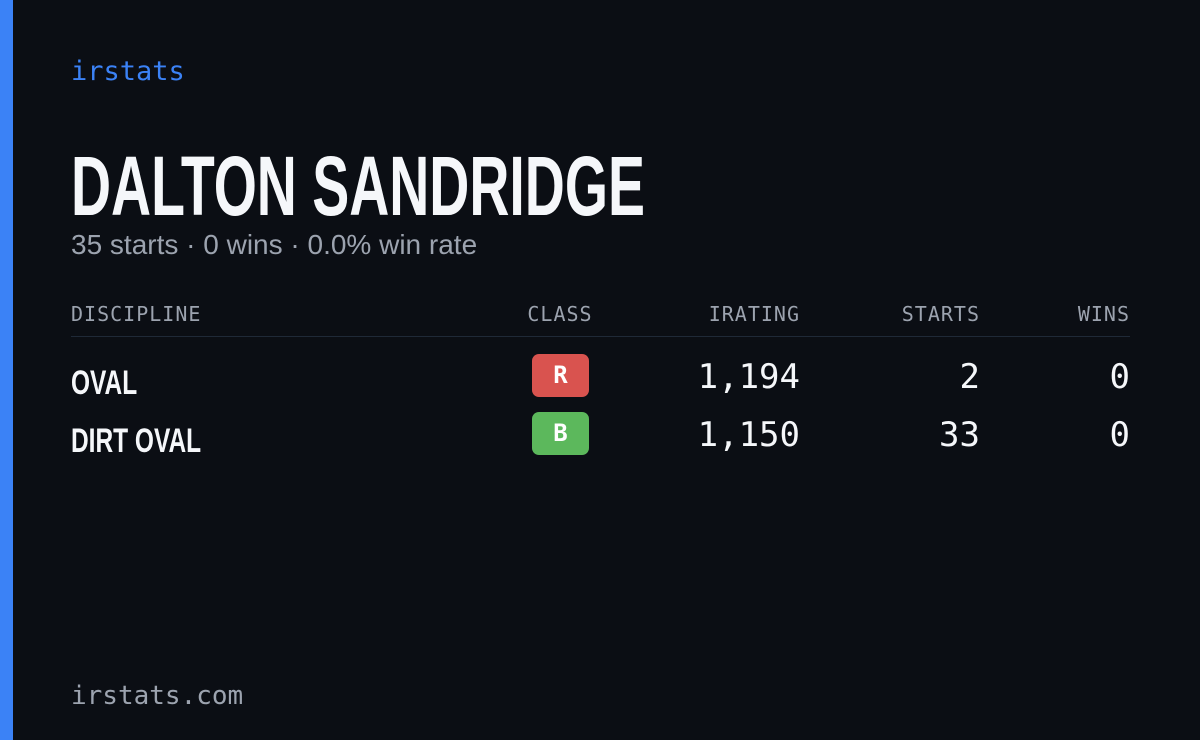 This screenshot has height=740, width=1200. What do you see at coordinates (754, 314) in the screenshot?
I see `column-header: IRATING` at bounding box center [754, 314].